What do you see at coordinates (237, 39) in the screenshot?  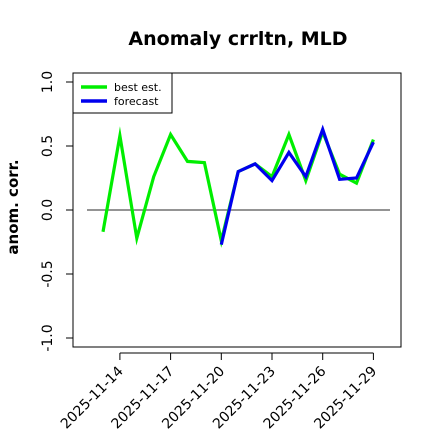 I see `chart-title: Anomaly crrltn, MLD` at bounding box center [237, 39].